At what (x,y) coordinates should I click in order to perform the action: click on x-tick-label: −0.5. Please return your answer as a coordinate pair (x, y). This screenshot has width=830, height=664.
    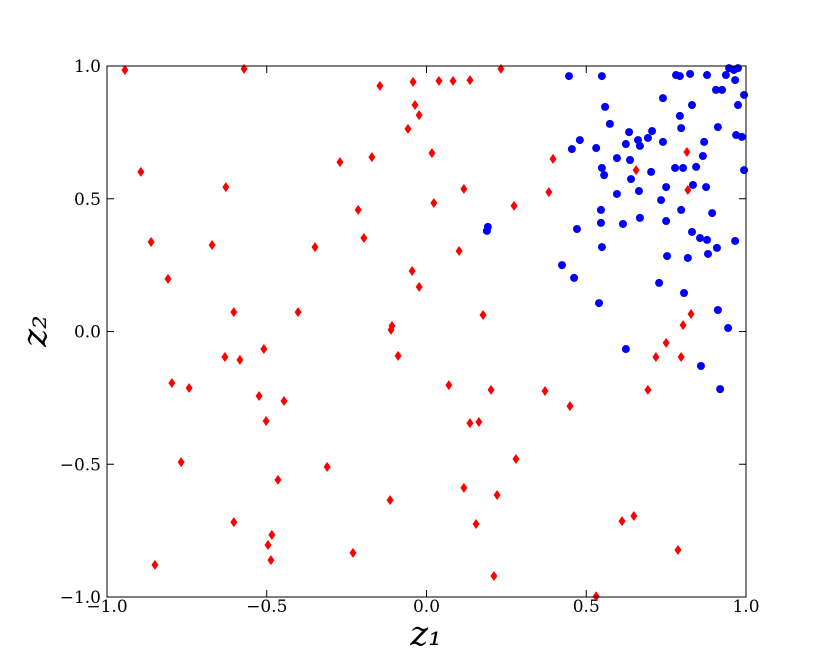
    Looking at the image, I should click on (266, 607).